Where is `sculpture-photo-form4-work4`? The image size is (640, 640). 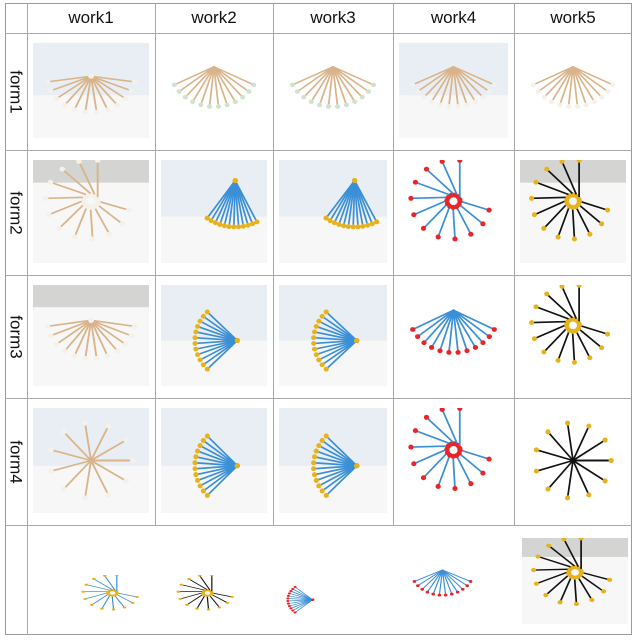
sculpture-photo-form4-work4 is located at coordinates (453, 460).